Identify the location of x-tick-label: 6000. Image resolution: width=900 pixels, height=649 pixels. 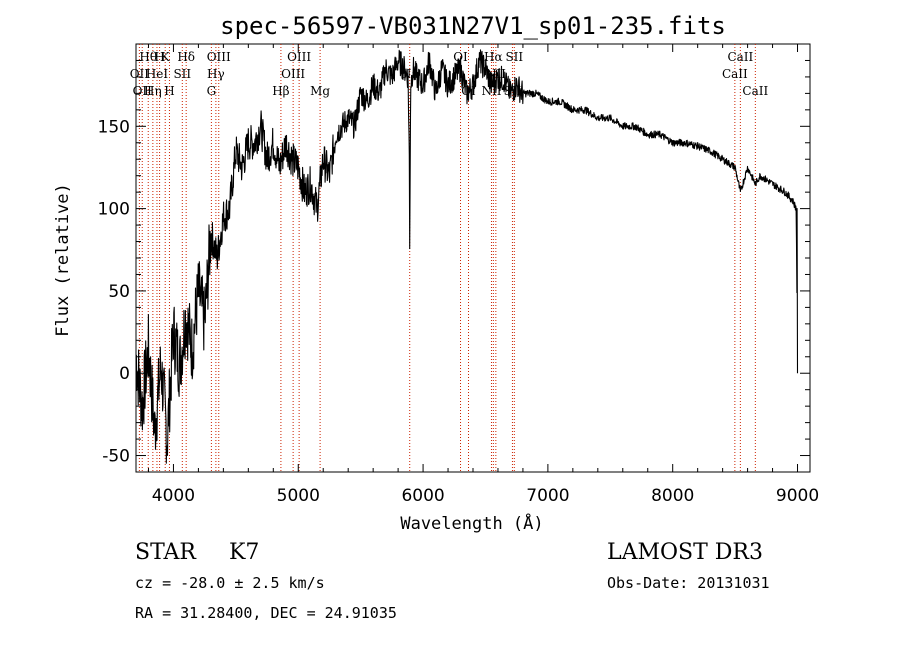
(422, 496).